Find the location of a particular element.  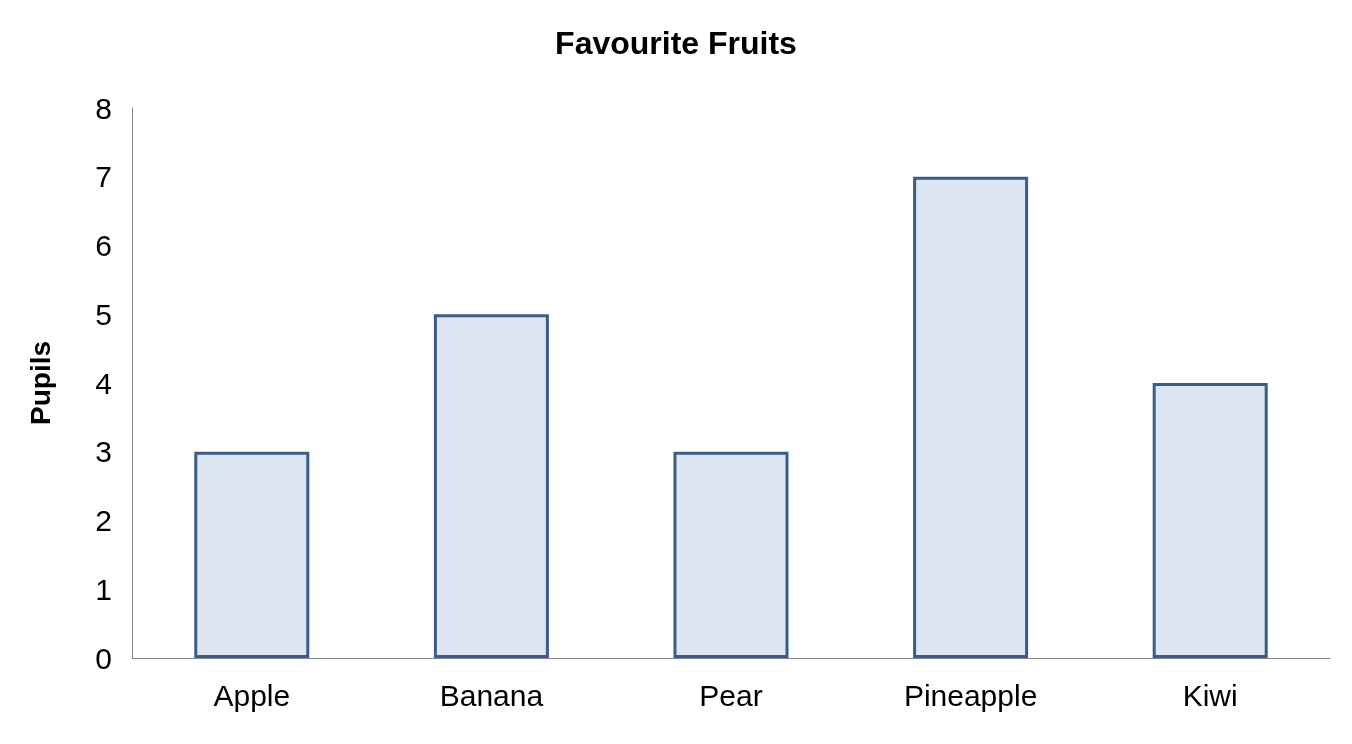

y-tick-label: 2 is located at coordinates (103, 520).